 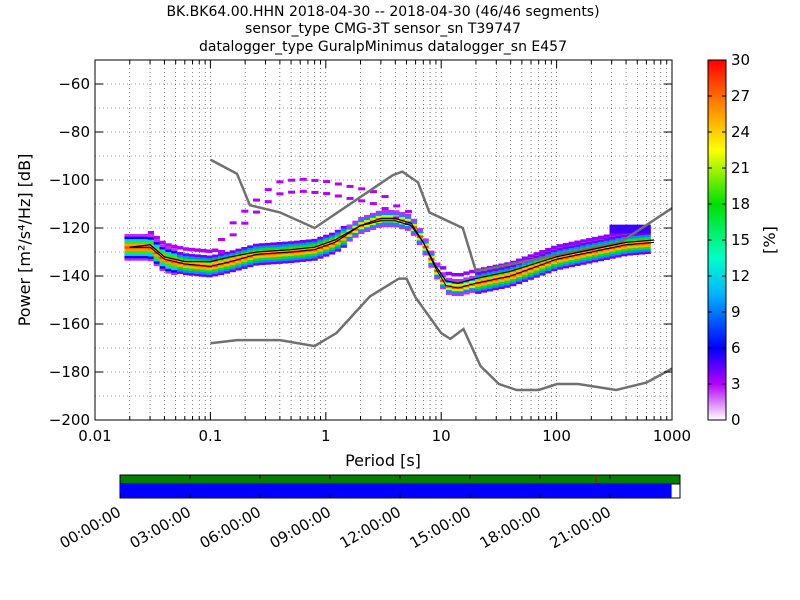 What do you see at coordinates (230, 527) in the screenshot?
I see `time-label: 06:00:00` at bounding box center [230, 527].